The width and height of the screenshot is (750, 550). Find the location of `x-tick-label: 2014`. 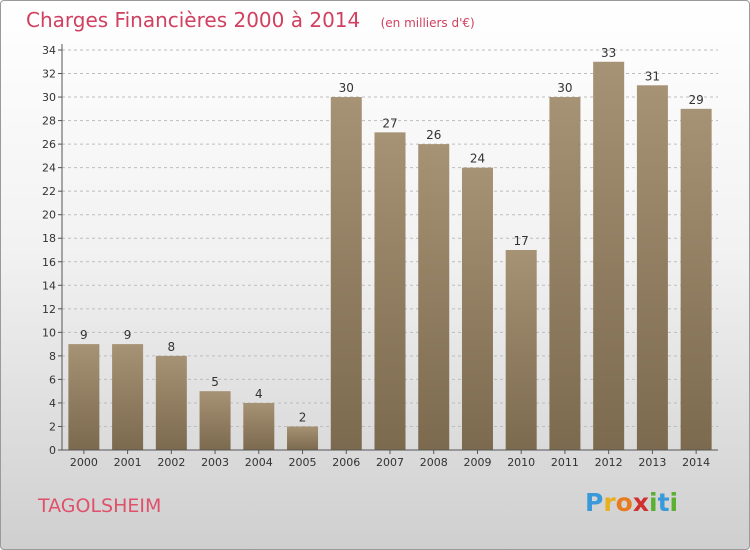

x-tick-label: 2014 is located at coordinates (696, 462).